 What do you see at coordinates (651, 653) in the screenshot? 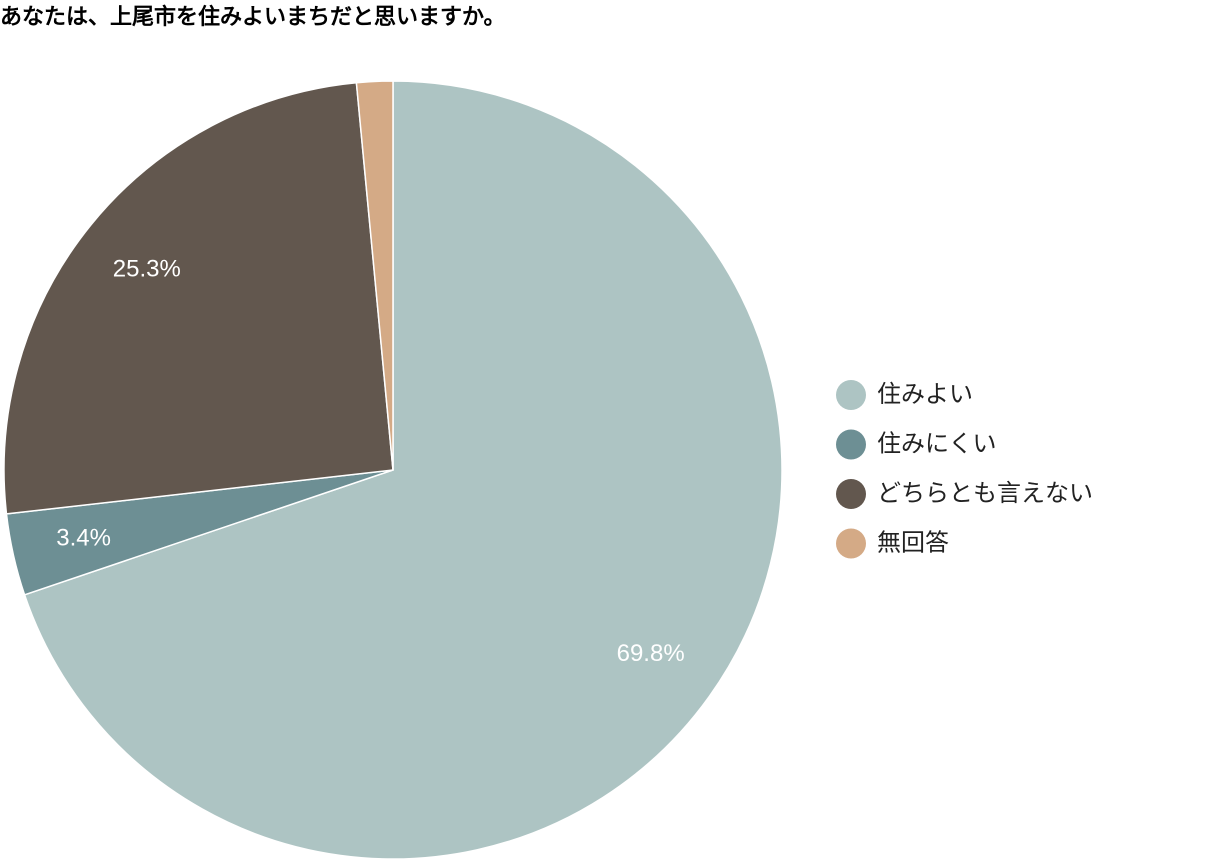
I see `data-label: 69.8%` at bounding box center [651, 653].